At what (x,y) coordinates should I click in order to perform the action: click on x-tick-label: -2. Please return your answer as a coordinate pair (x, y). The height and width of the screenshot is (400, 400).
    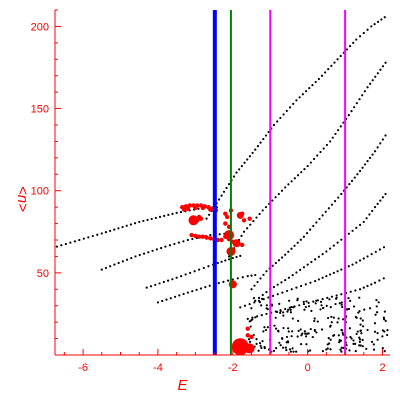
    Looking at the image, I should click on (233, 368).